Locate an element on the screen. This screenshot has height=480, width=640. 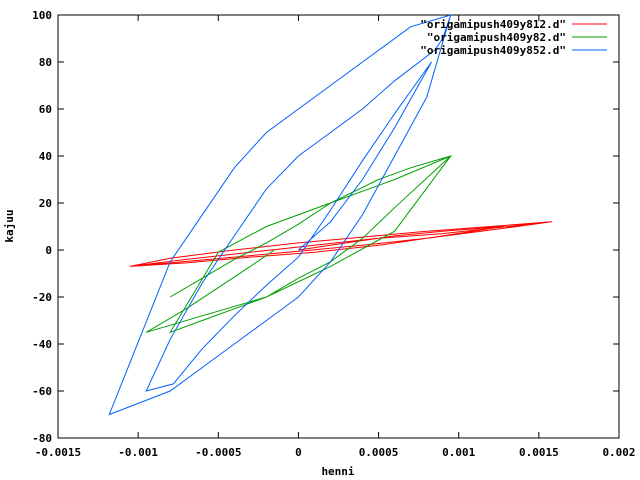
x-tick-label: 0.0015 is located at coordinates (539, 452).